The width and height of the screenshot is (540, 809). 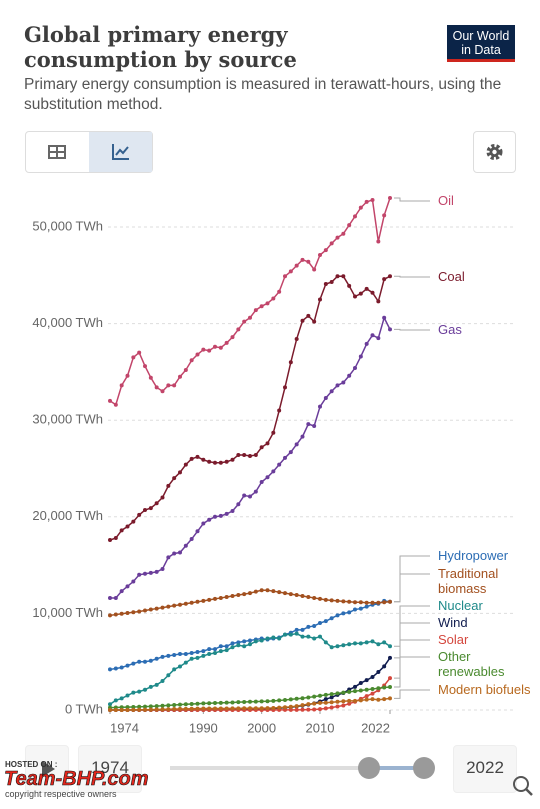 I want to click on start-year: 1974, so click(x=110, y=769).